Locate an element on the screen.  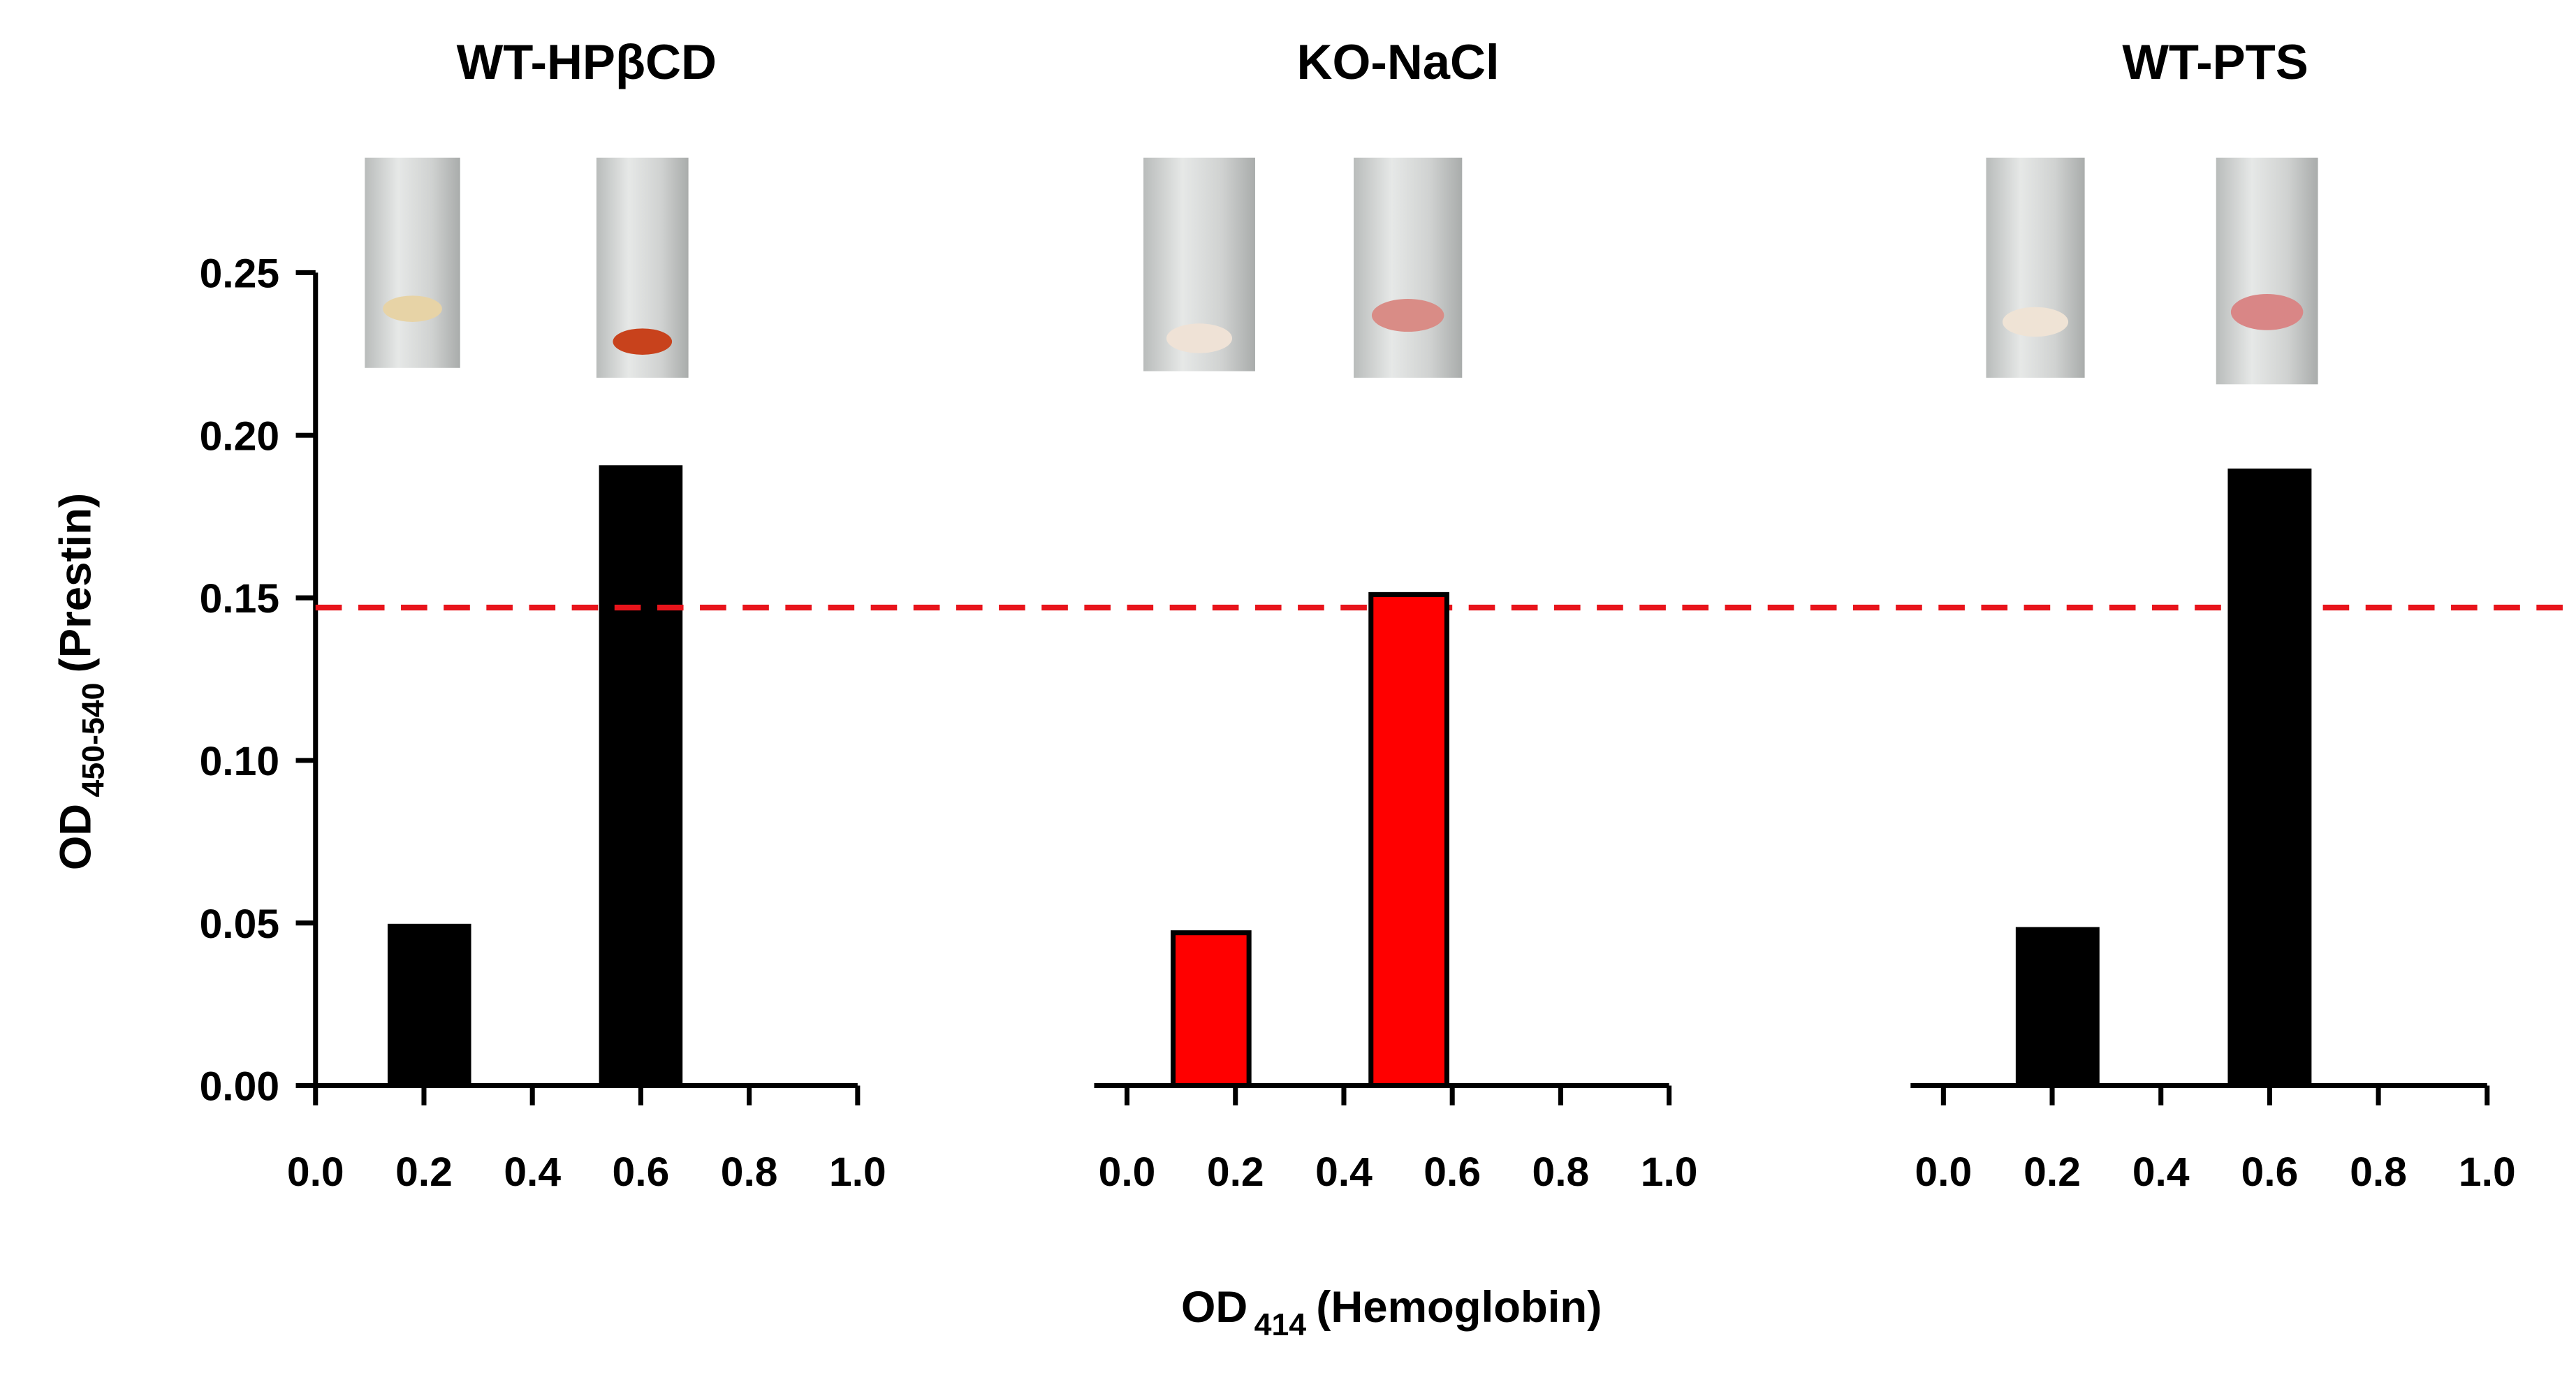
y-tick-label: 0.25 is located at coordinates (240, 274).